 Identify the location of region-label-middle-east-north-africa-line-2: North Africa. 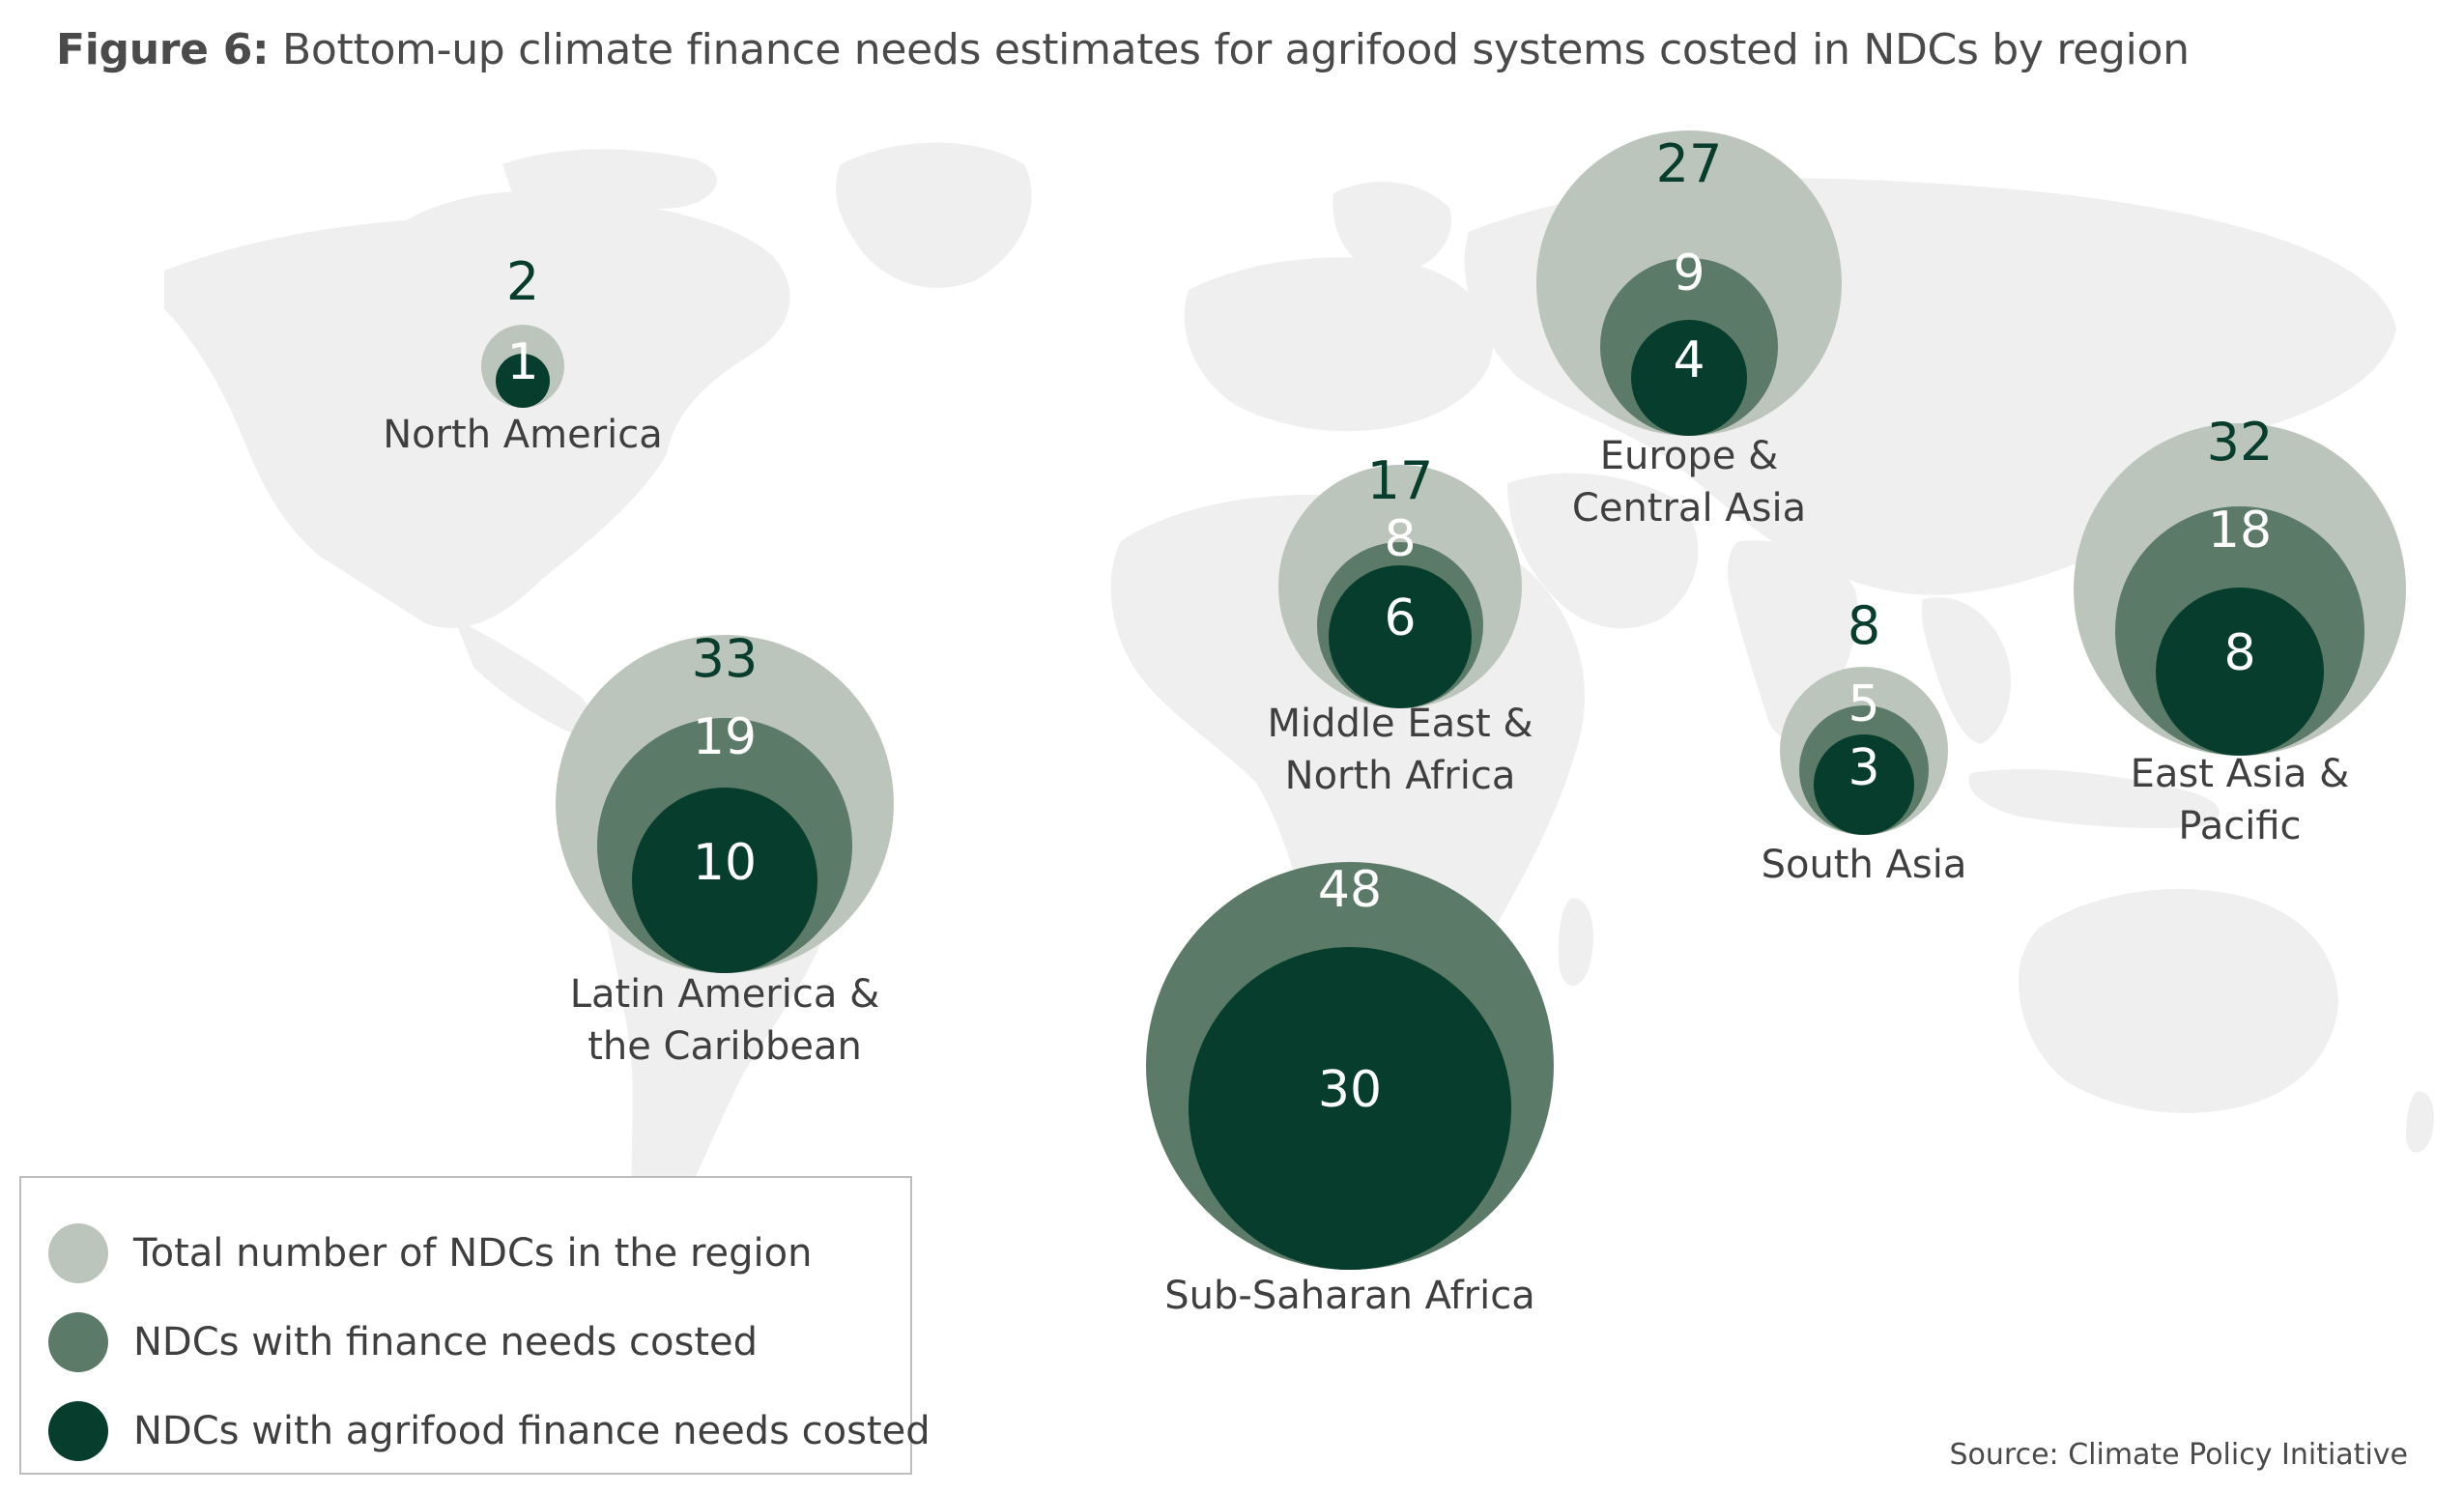
(1400, 776).